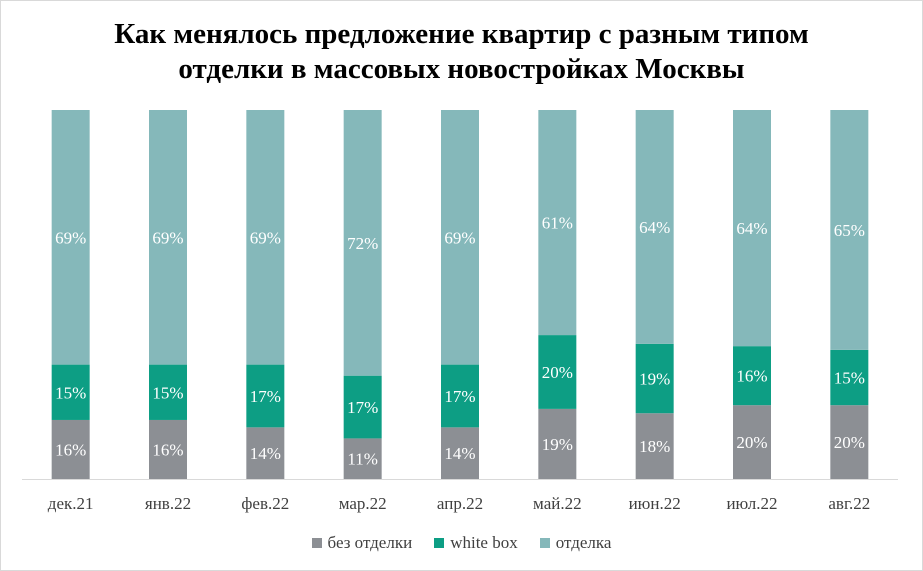  Describe the element at coordinates (461, 69) in the screenshot. I see `chart-title-line-2: отделки в массовых новостройках Москвы` at that location.